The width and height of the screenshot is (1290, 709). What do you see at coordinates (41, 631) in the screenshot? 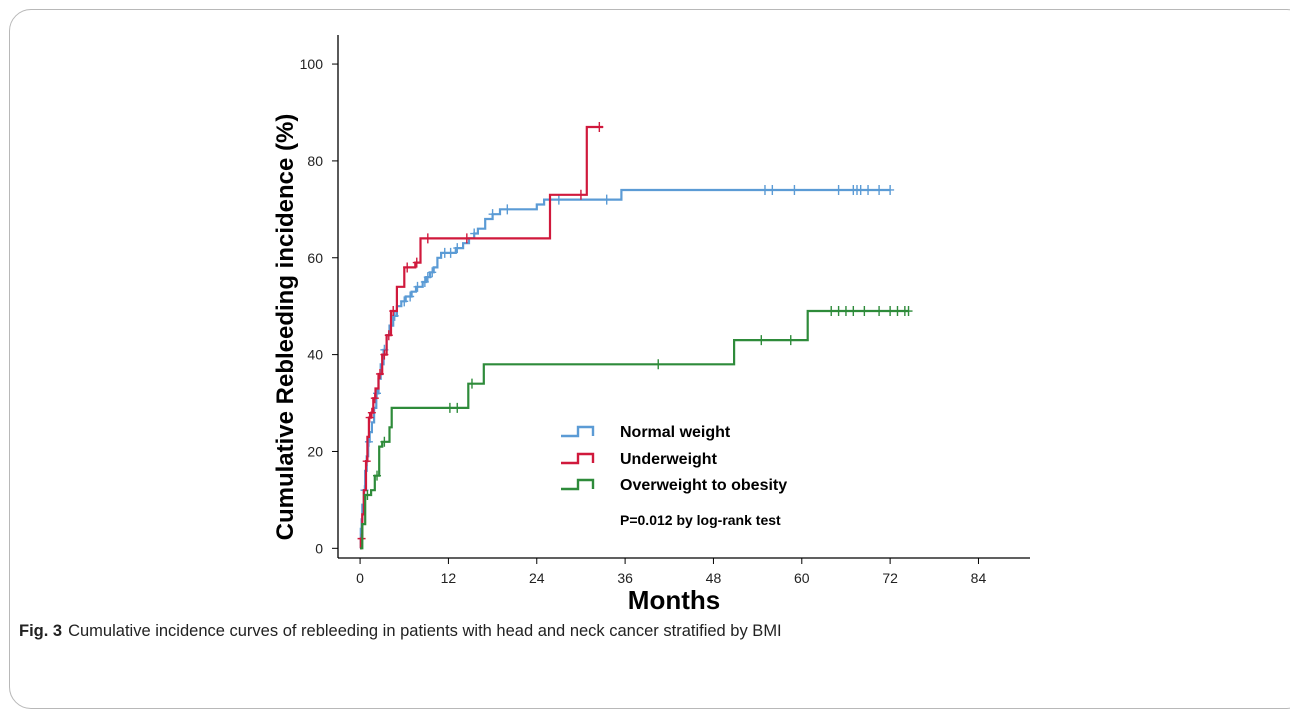
I see `caption-label: Fig. 3` at bounding box center [41, 631].